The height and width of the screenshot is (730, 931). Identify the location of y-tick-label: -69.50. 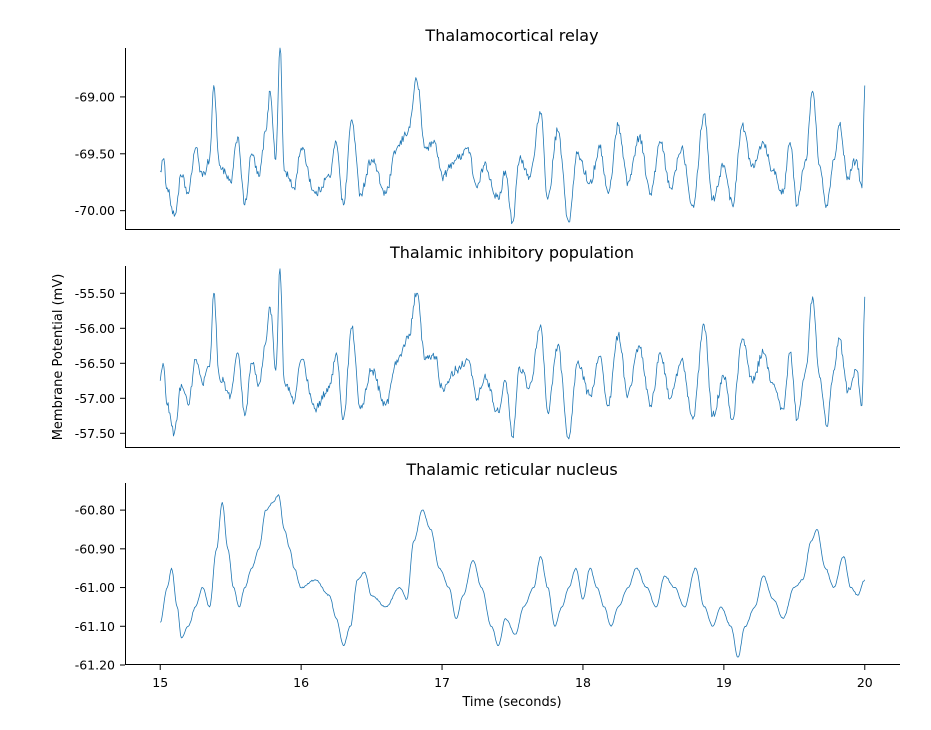
(95, 153).